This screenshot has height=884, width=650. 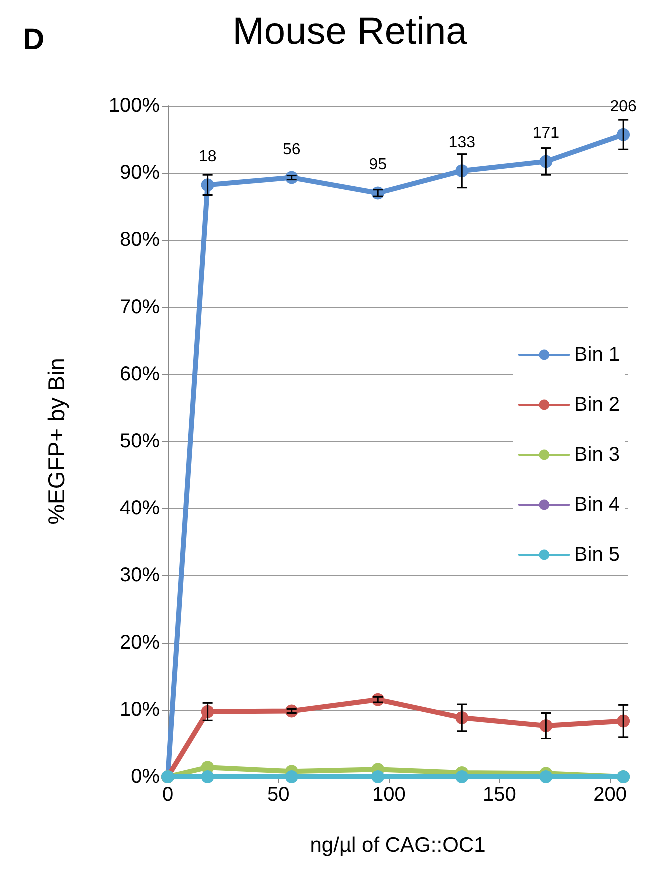 I want to click on legend-label: Bin 5, so click(x=597, y=555).